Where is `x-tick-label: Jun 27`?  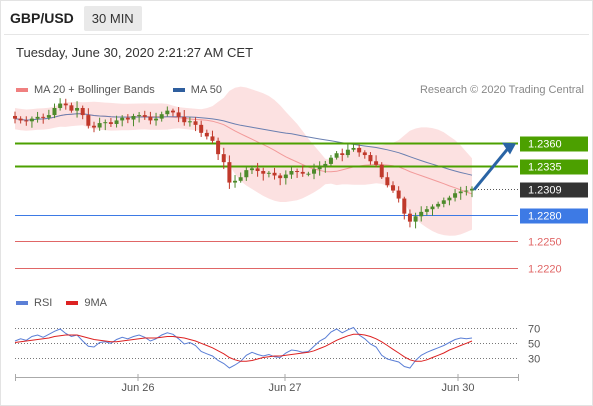 x-tick-label: Jun 27 is located at coordinates (284, 388).